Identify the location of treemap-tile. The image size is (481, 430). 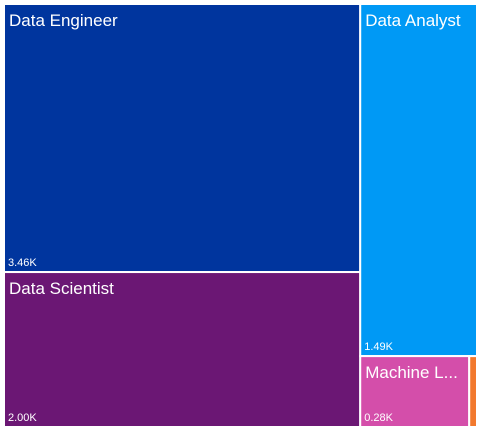
(473, 391).